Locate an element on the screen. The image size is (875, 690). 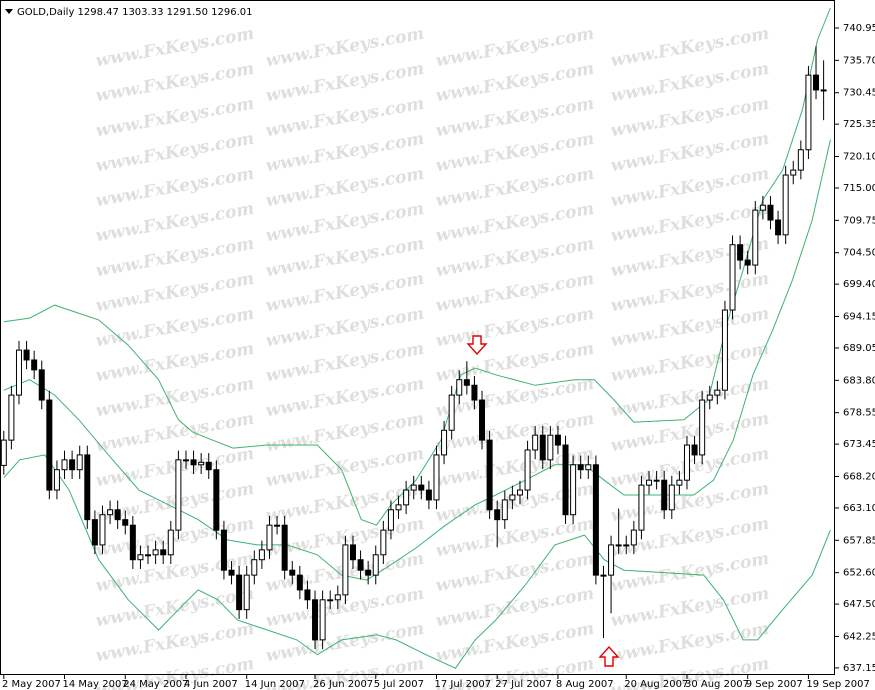
y-tick-label: 683.80 is located at coordinates (859, 380).